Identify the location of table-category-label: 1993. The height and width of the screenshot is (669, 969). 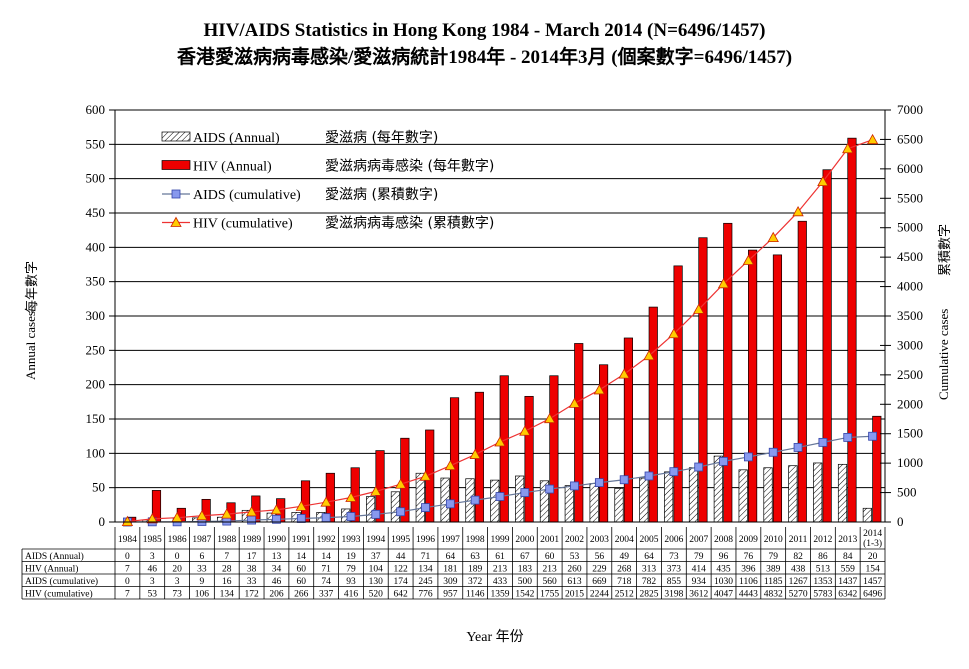
(350, 540).